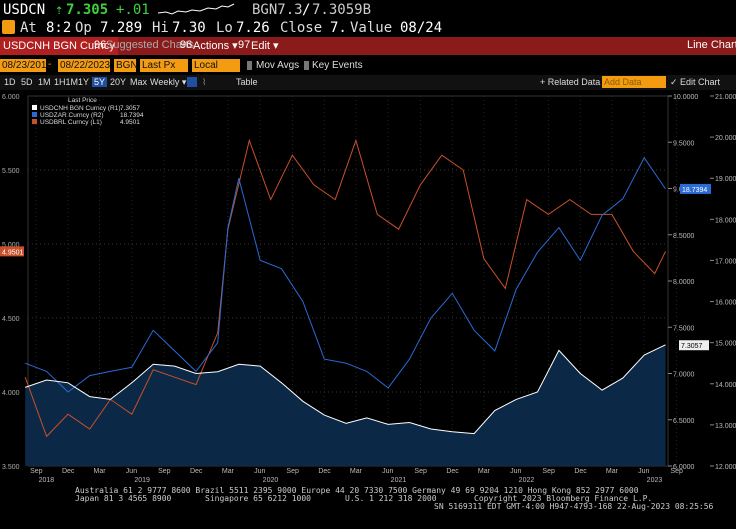  I want to click on left-value-badge-bg, so click(12, 251).